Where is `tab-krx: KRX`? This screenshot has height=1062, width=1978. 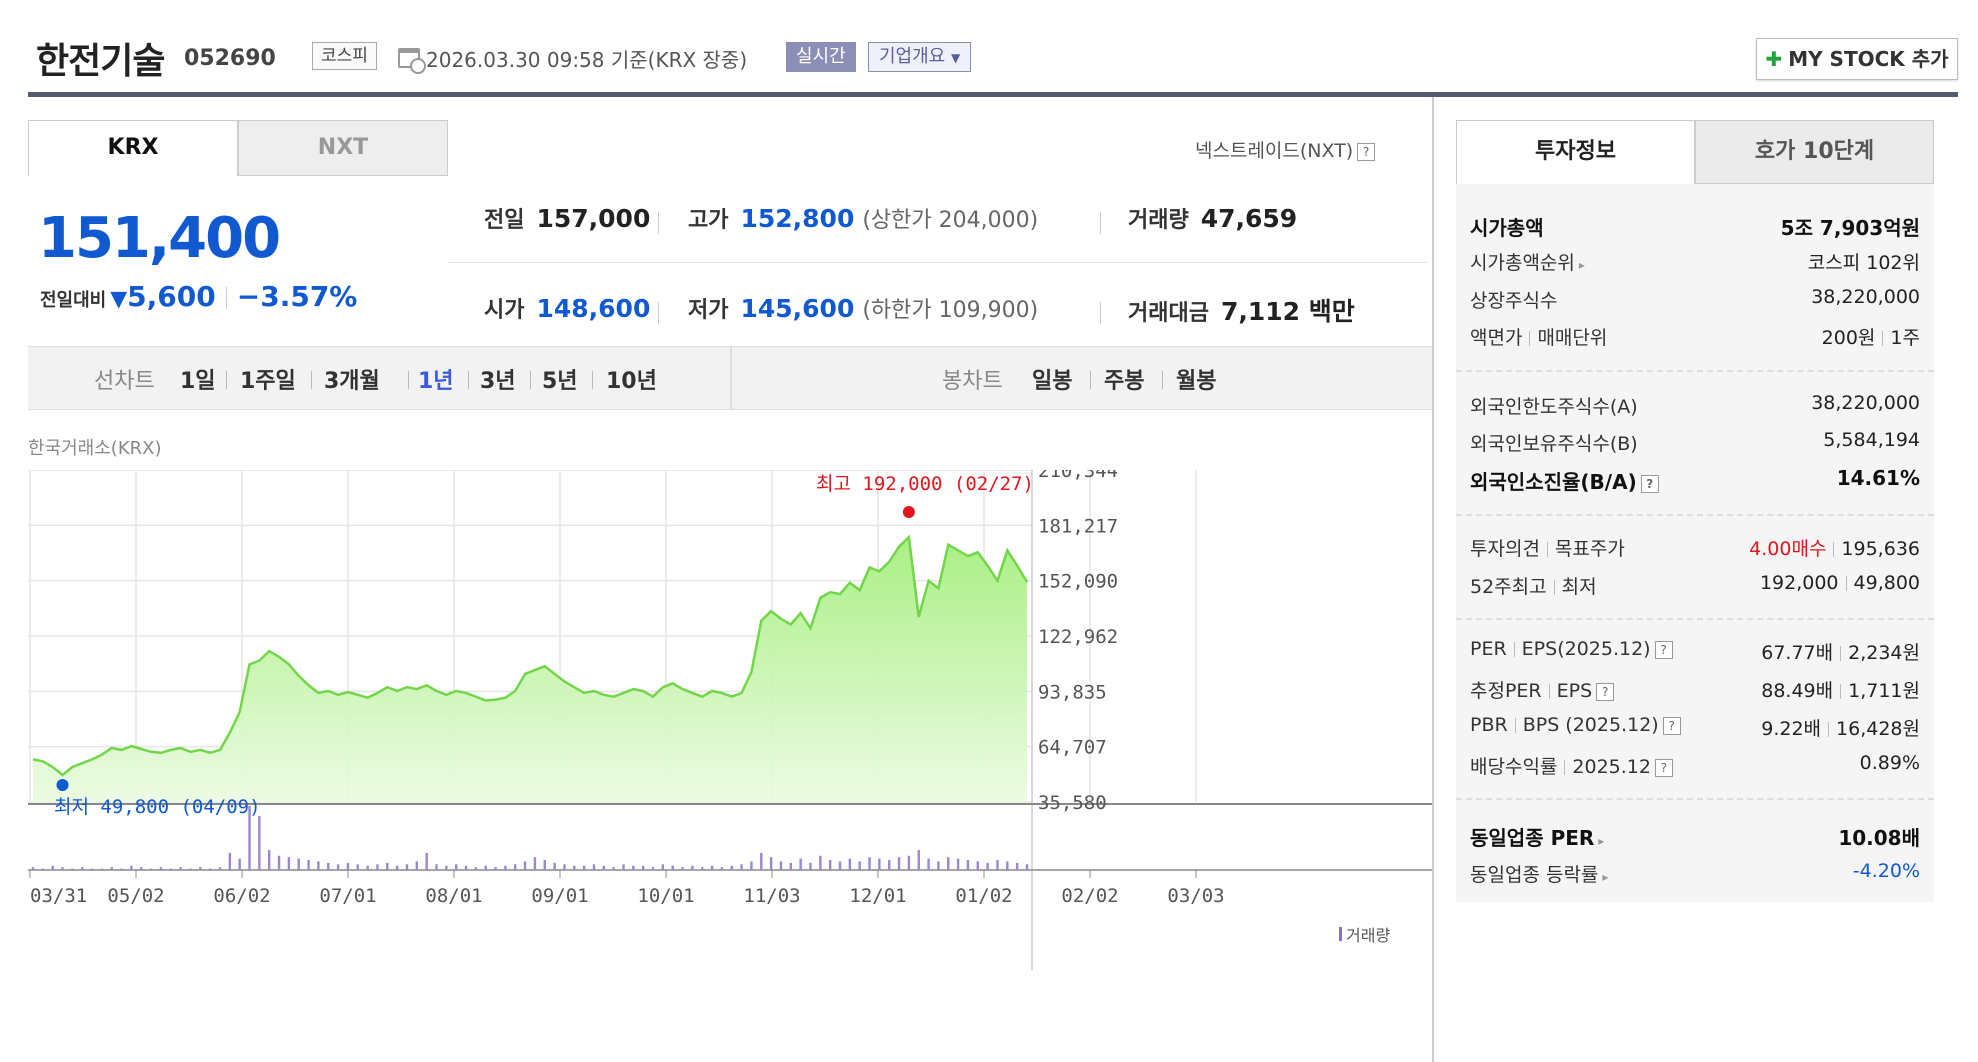 tab-krx: KRX is located at coordinates (133, 148).